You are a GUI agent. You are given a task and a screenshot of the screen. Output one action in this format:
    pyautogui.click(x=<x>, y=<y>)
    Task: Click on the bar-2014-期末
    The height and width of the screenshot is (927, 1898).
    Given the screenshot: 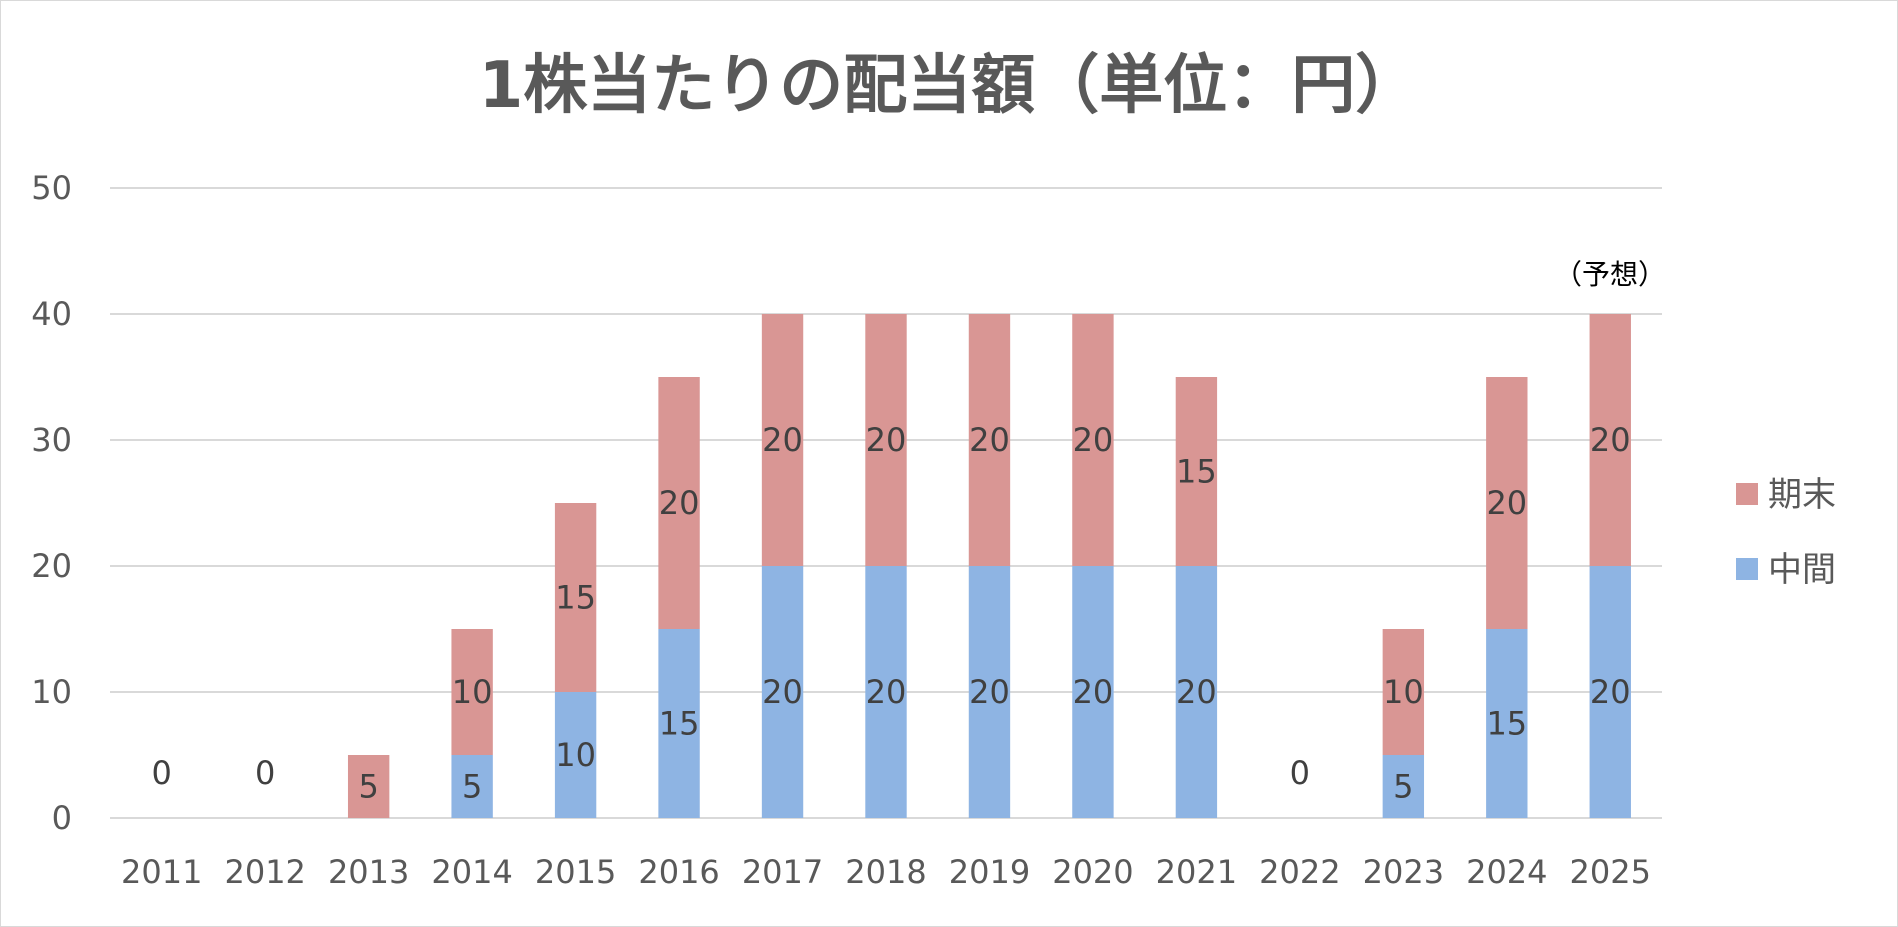 What is the action you would take?
    pyautogui.click(x=472, y=692)
    